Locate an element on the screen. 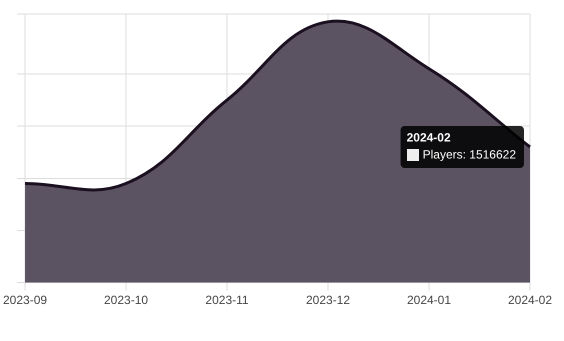  x-tick-label: 2024-01 is located at coordinates (429, 300).